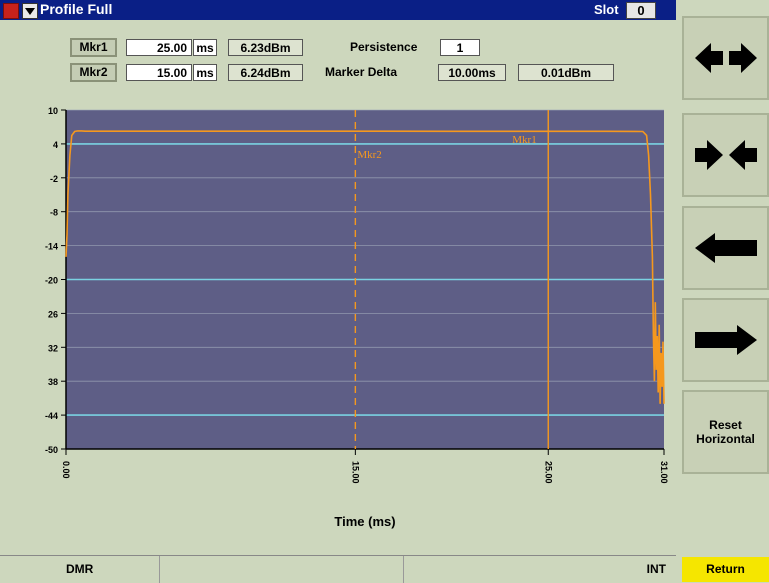  What do you see at coordinates (80, 569) in the screenshot?
I see `status-mode: DMR` at bounding box center [80, 569].